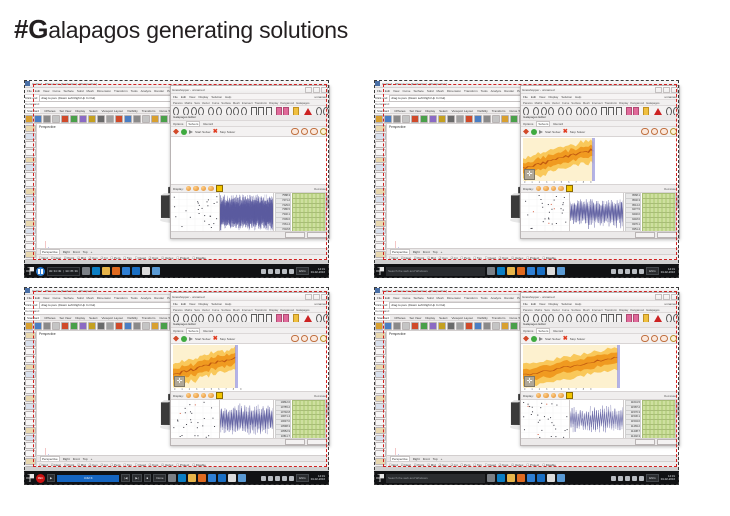  Describe the element at coordinates (215, 309) in the screenshot. I see `gh-tab-curve: Curve` at that location.